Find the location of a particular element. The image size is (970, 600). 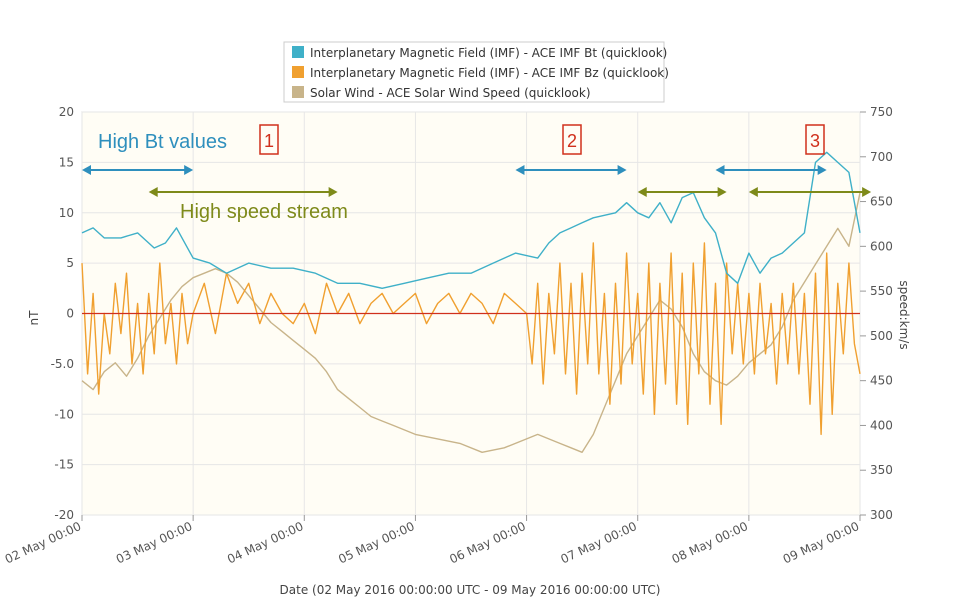

right-tick-label: 750 is located at coordinates (881, 112).